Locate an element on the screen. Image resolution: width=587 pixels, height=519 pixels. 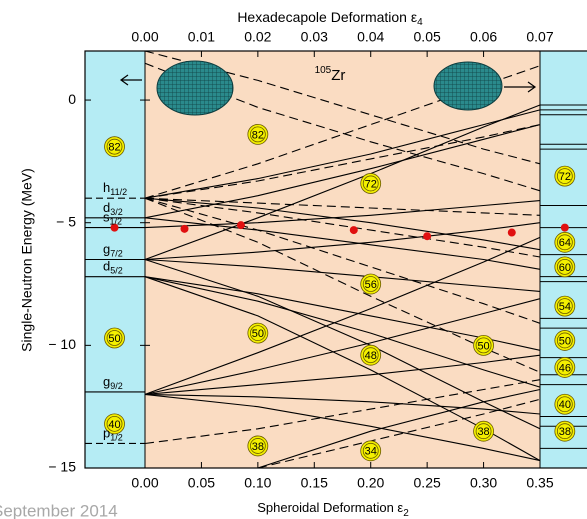
x-tick-label: 0.20 is located at coordinates (370, 483).